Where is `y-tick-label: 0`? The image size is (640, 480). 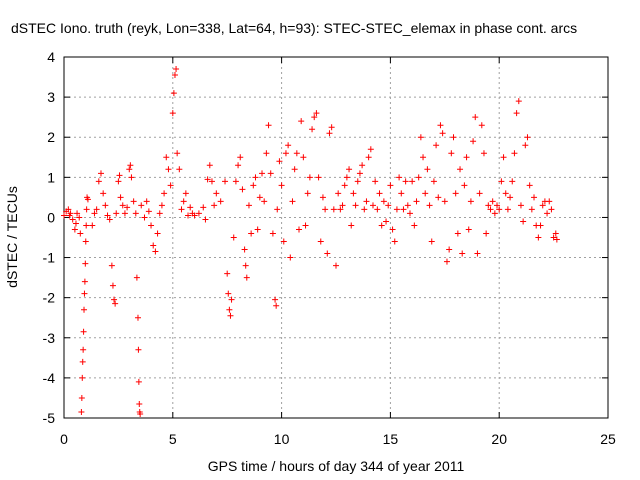
y-tick-label: 0 is located at coordinates (51, 217).